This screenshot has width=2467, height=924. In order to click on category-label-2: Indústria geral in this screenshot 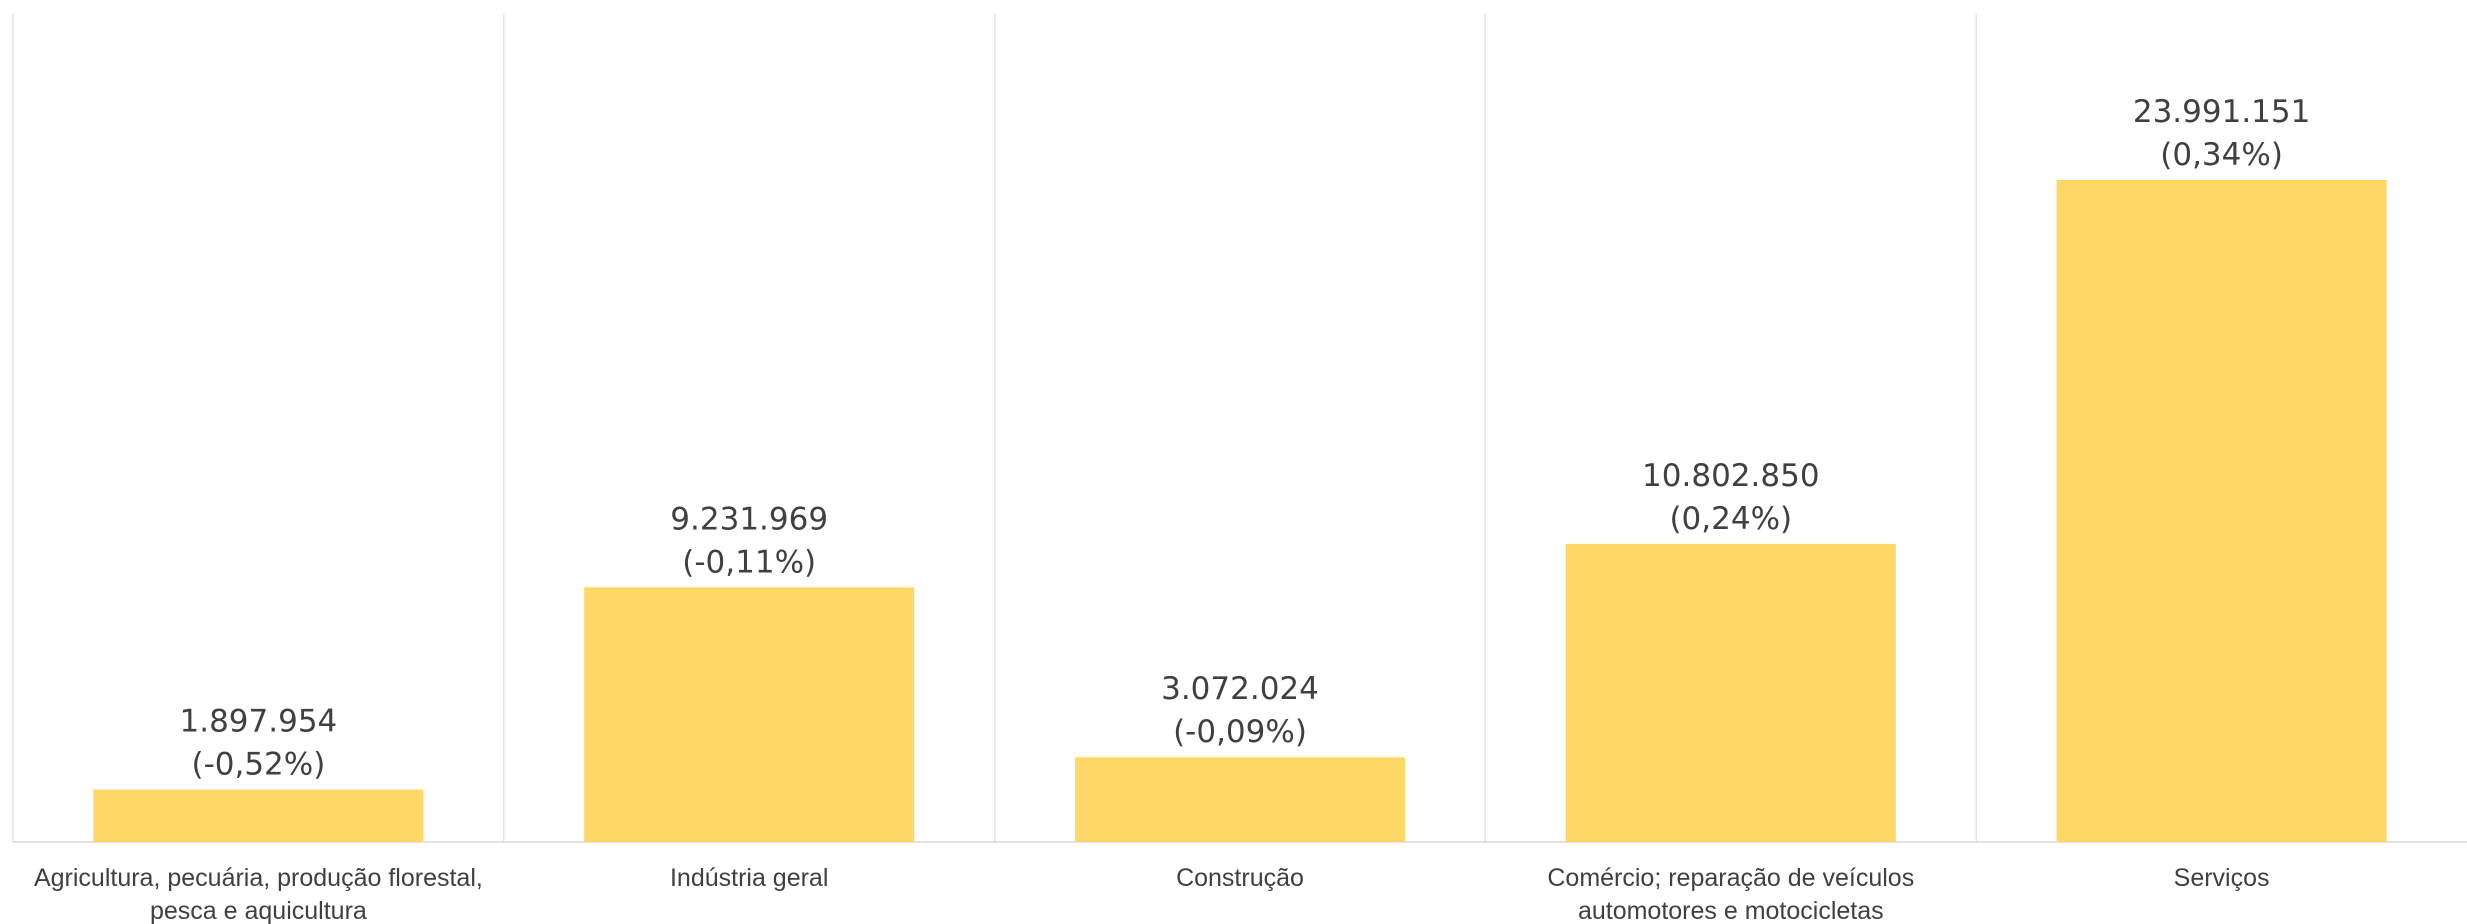, I will do `click(749, 878)`.